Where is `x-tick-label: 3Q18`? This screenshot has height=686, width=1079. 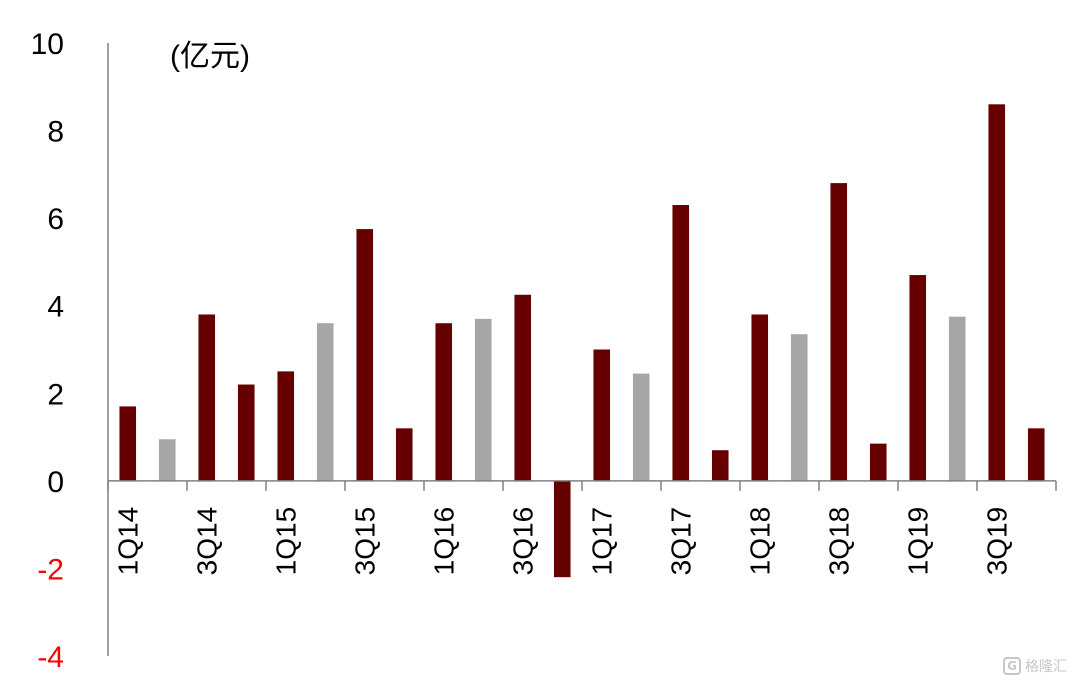
x-tick-label: 3Q18 is located at coordinates (839, 541).